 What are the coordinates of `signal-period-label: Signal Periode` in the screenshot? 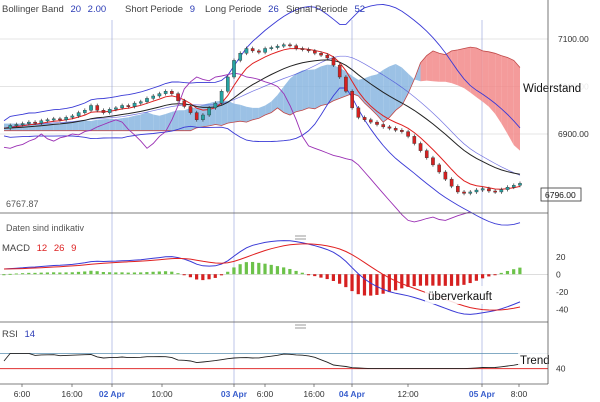 It's located at (317, 9).